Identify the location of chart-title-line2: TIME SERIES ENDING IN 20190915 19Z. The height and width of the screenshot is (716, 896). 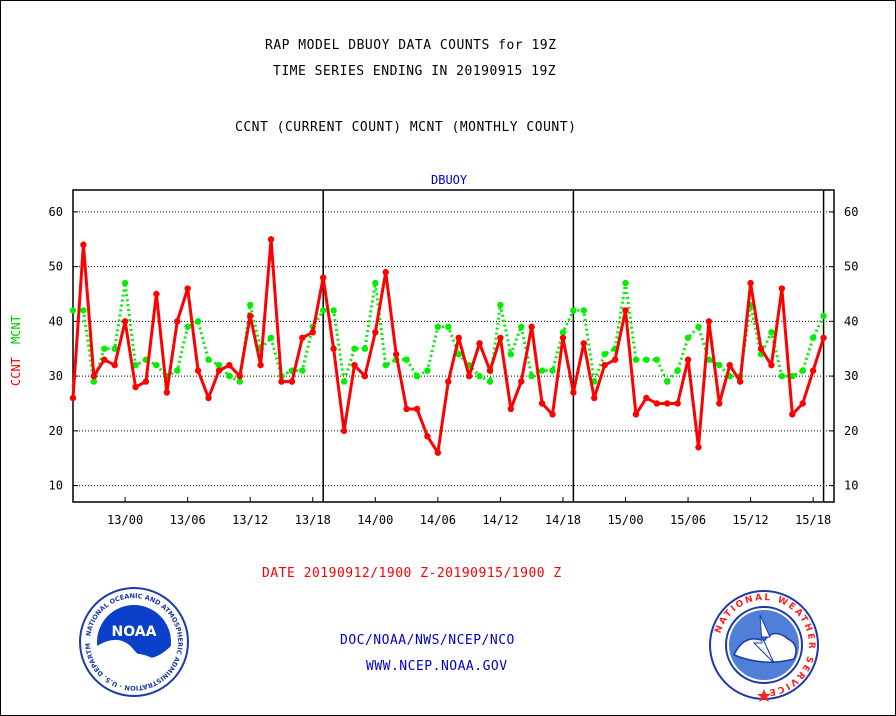
(415, 71).